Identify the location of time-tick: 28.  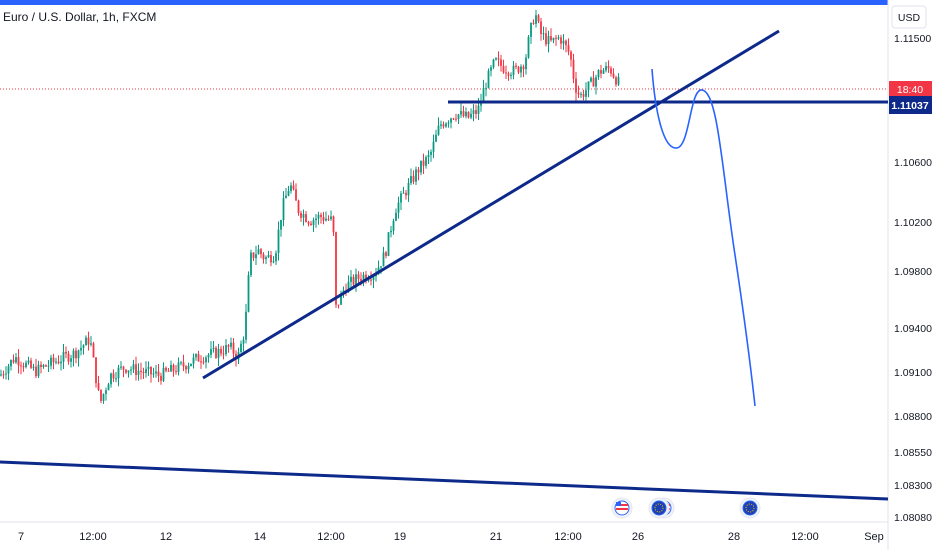
(734, 537).